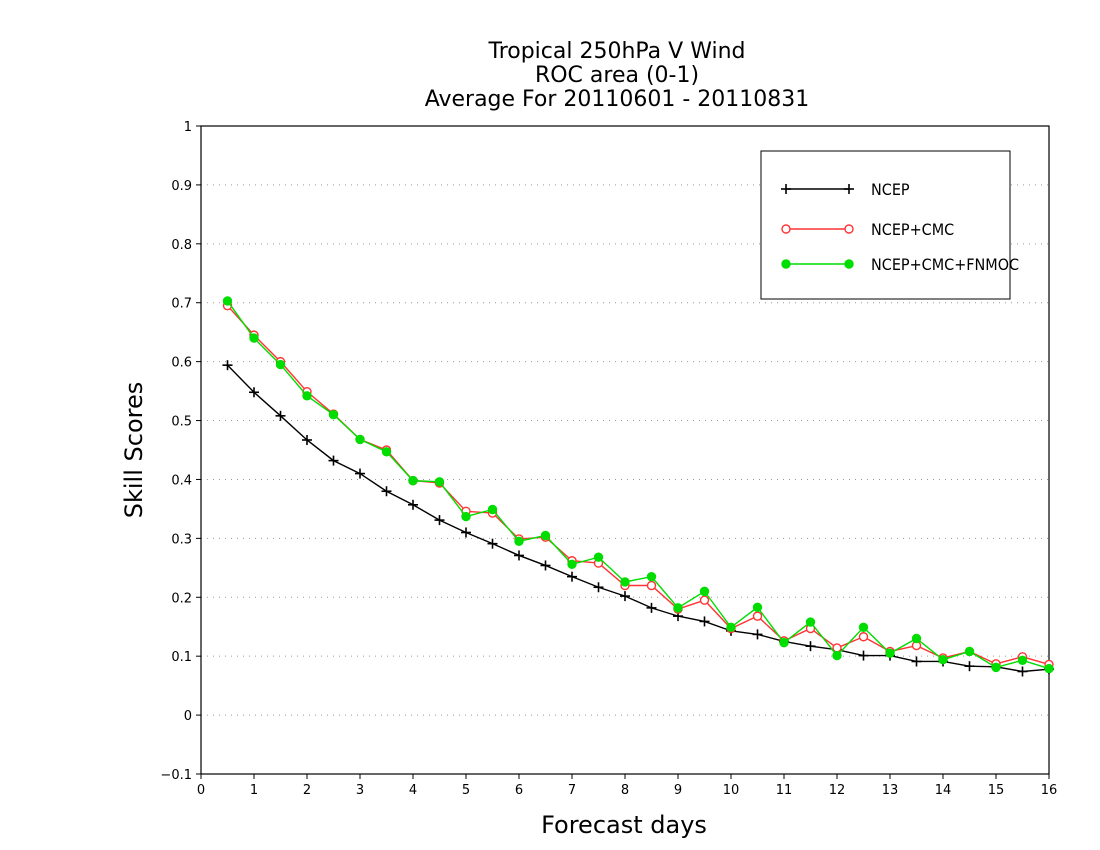 This screenshot has width=1100, height=850. Describe the element at coordinates (837, 790) in the screenshot. I see `x-tick-label: 12` at that location.